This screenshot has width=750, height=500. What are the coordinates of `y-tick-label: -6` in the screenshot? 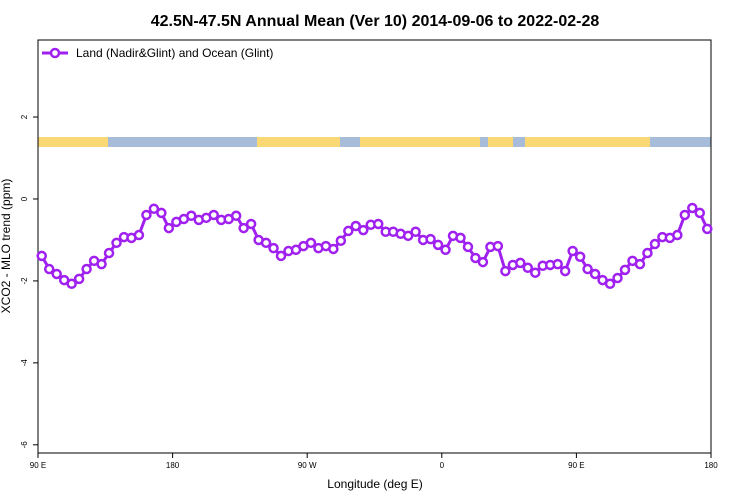 It's located at (24, 445).